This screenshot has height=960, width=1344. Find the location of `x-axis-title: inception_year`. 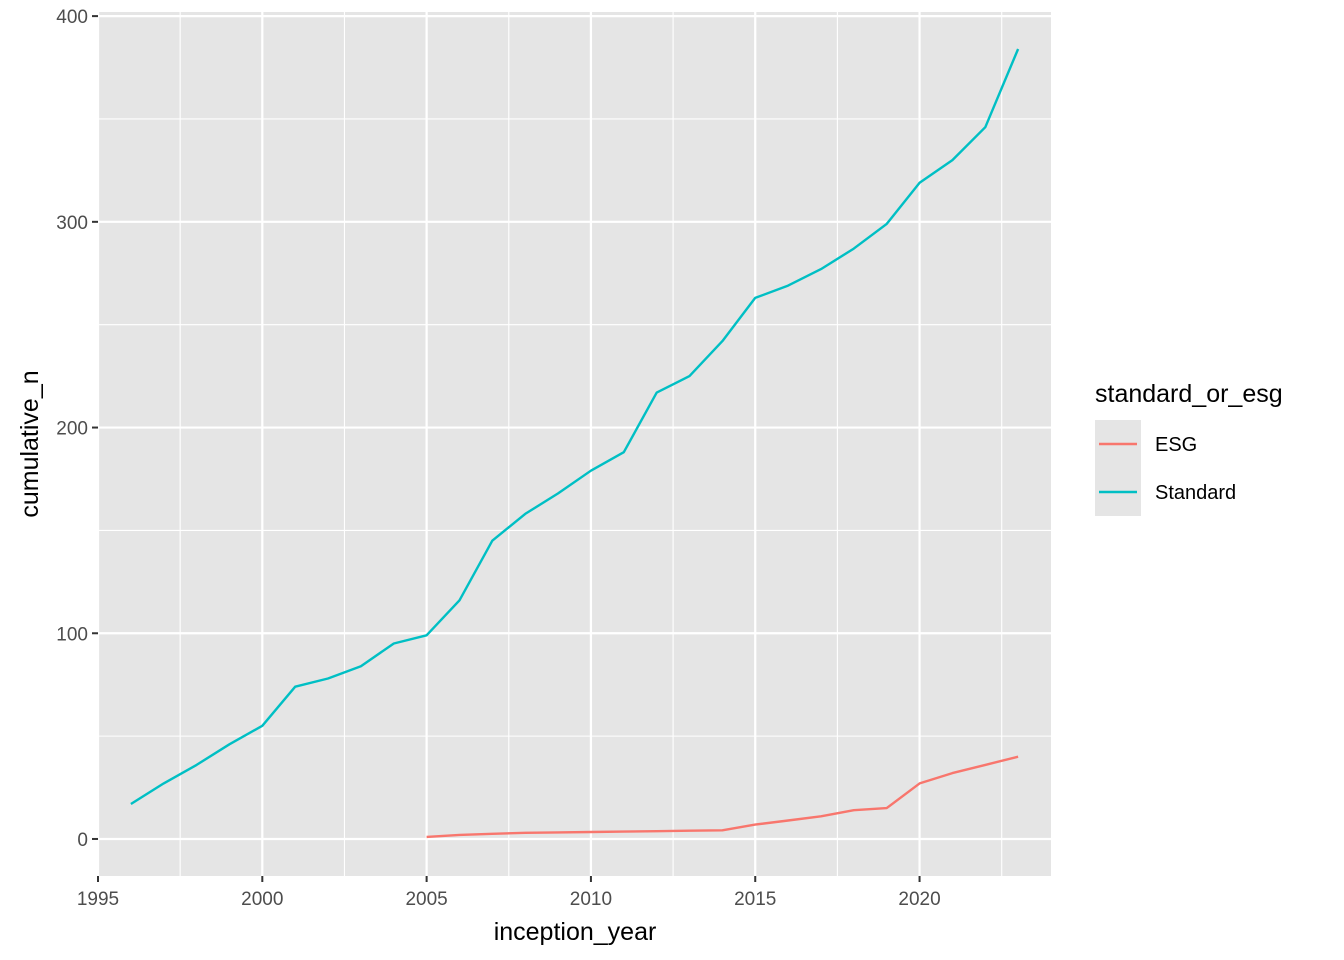

x-axis-title: inception_year is located at coordinates (575, 932).